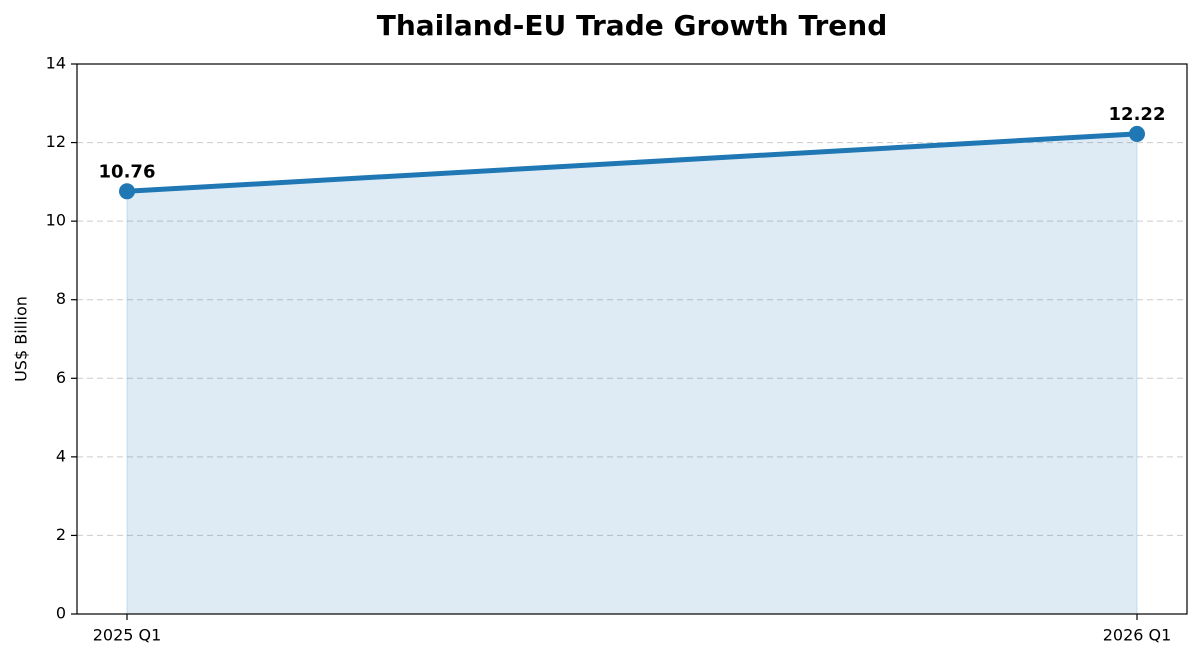  What do you see at coordinates (127, 635) in the screenshot?
I see `x-tick-label: 2025 Q1` at bounding box center [127, 635].